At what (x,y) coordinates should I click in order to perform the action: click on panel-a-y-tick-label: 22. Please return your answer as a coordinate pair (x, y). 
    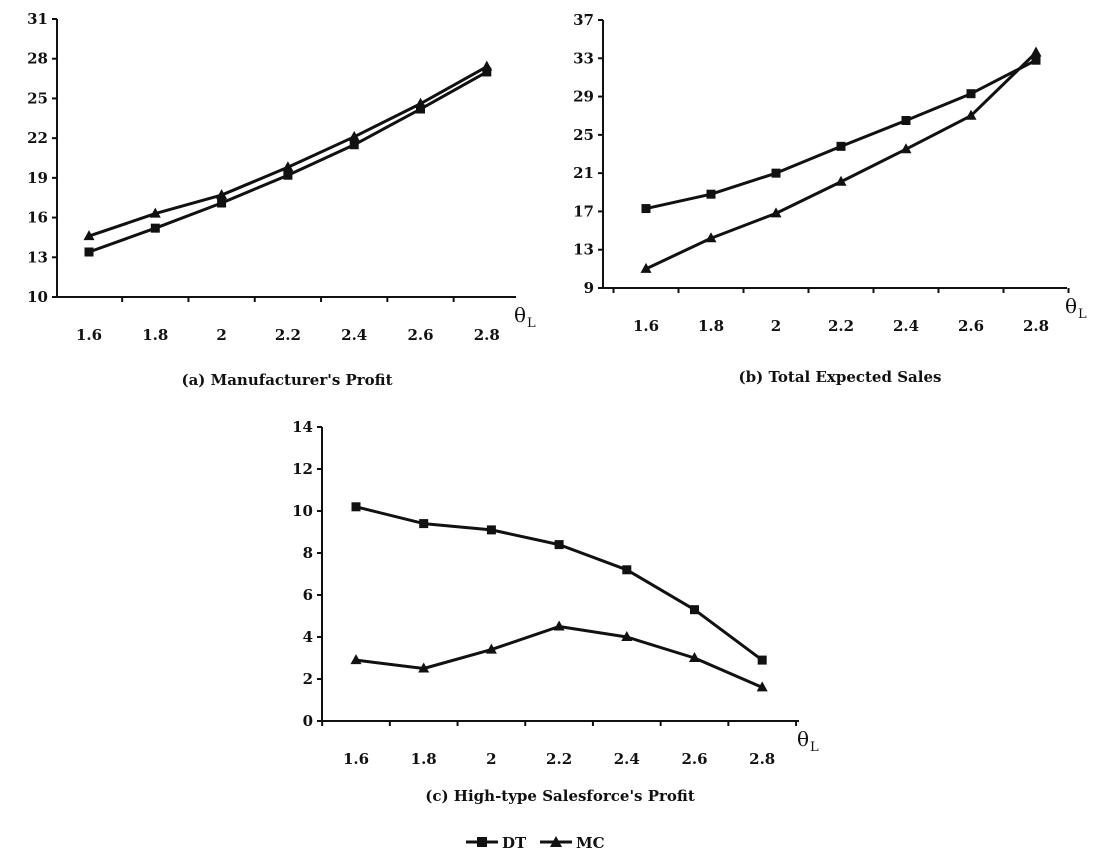
    Looking at the image, I should click on (37, 138).